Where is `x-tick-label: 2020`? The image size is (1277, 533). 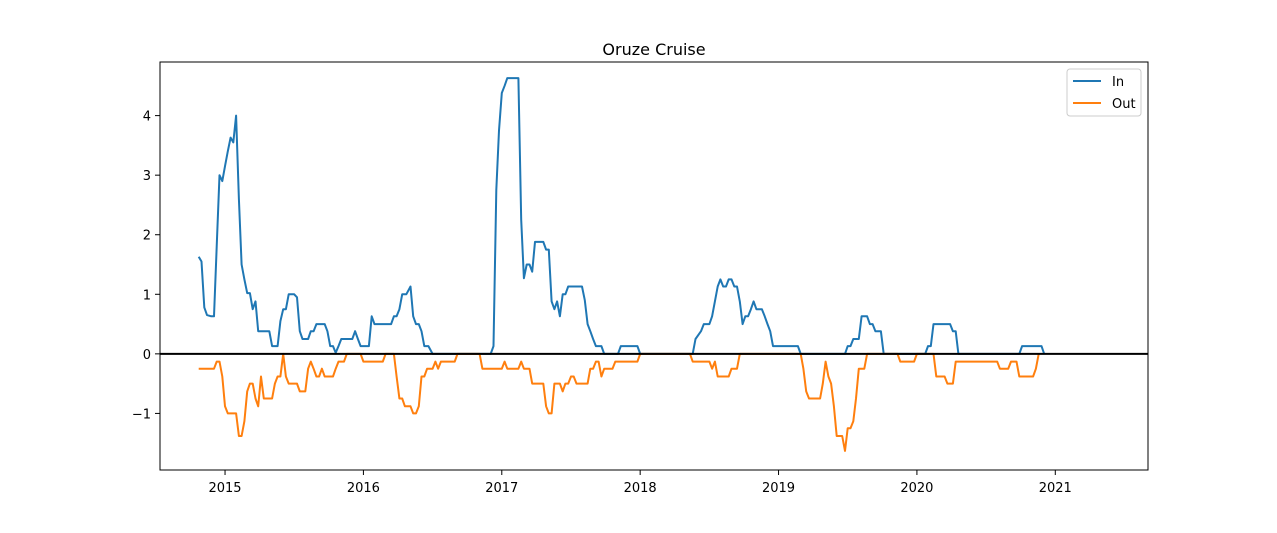 x-tick-label: 2020 is located at coordinates (916, 488).